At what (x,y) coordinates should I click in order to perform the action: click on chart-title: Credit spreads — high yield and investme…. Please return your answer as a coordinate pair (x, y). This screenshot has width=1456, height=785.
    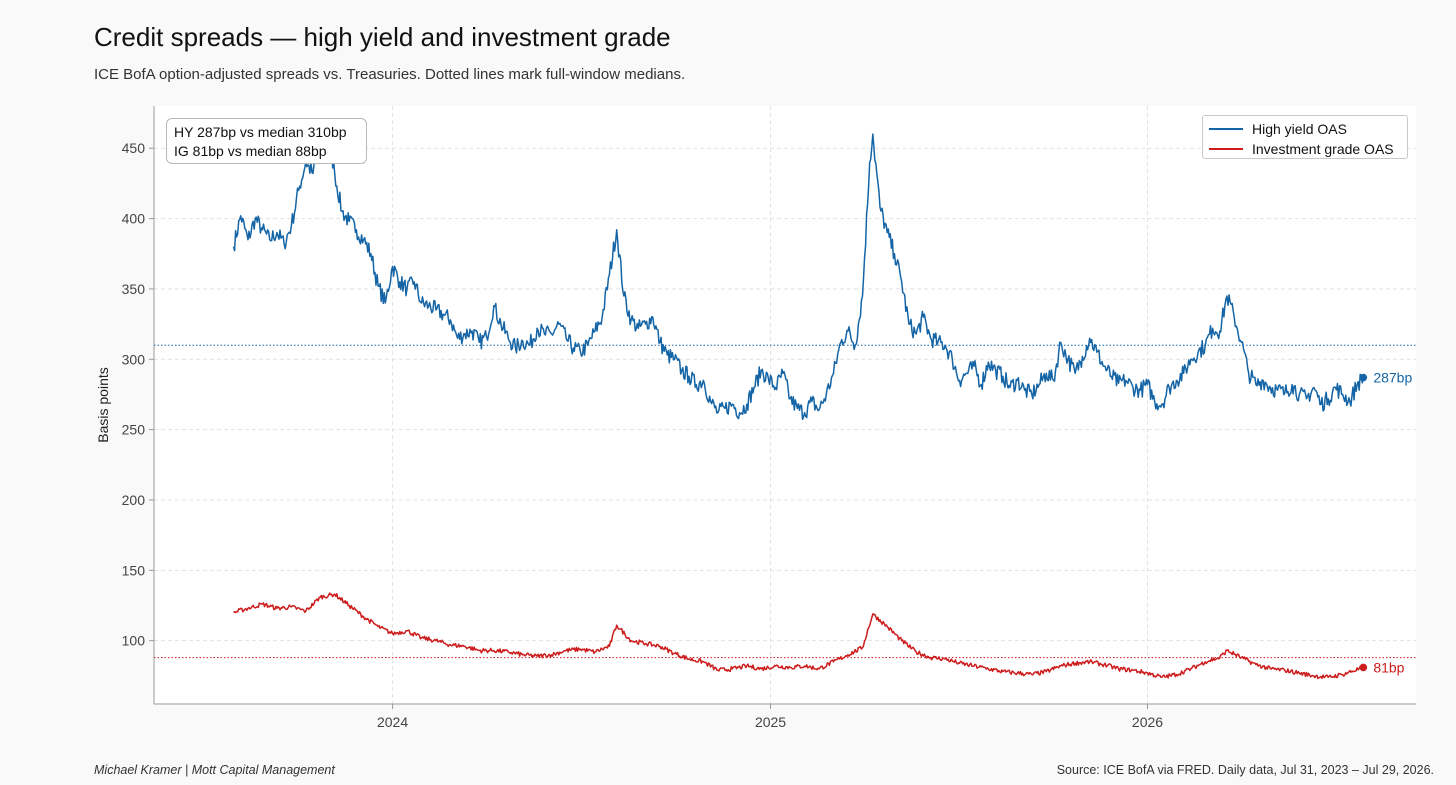
    Looking at the image, I should click on (382, 37).